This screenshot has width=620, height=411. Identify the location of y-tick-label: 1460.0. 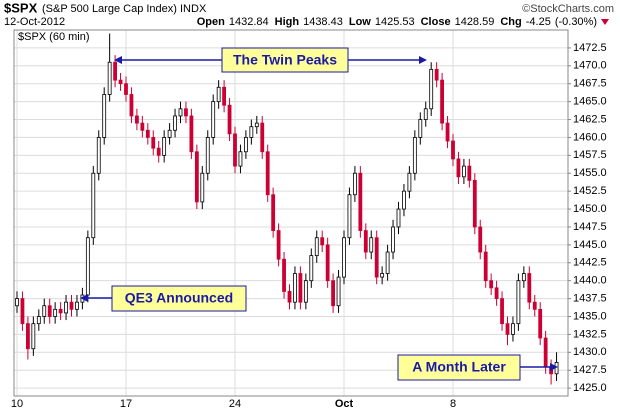
(590, 137).